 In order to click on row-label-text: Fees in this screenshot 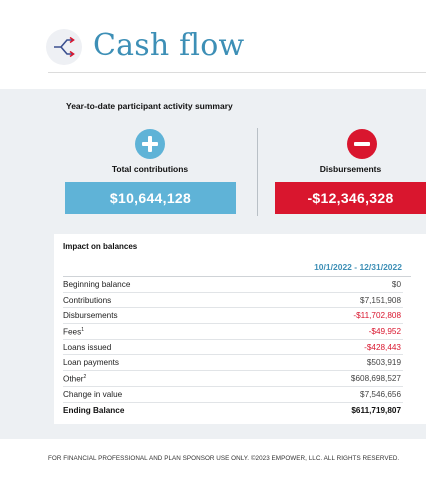, I will do `click(72, 332)`.